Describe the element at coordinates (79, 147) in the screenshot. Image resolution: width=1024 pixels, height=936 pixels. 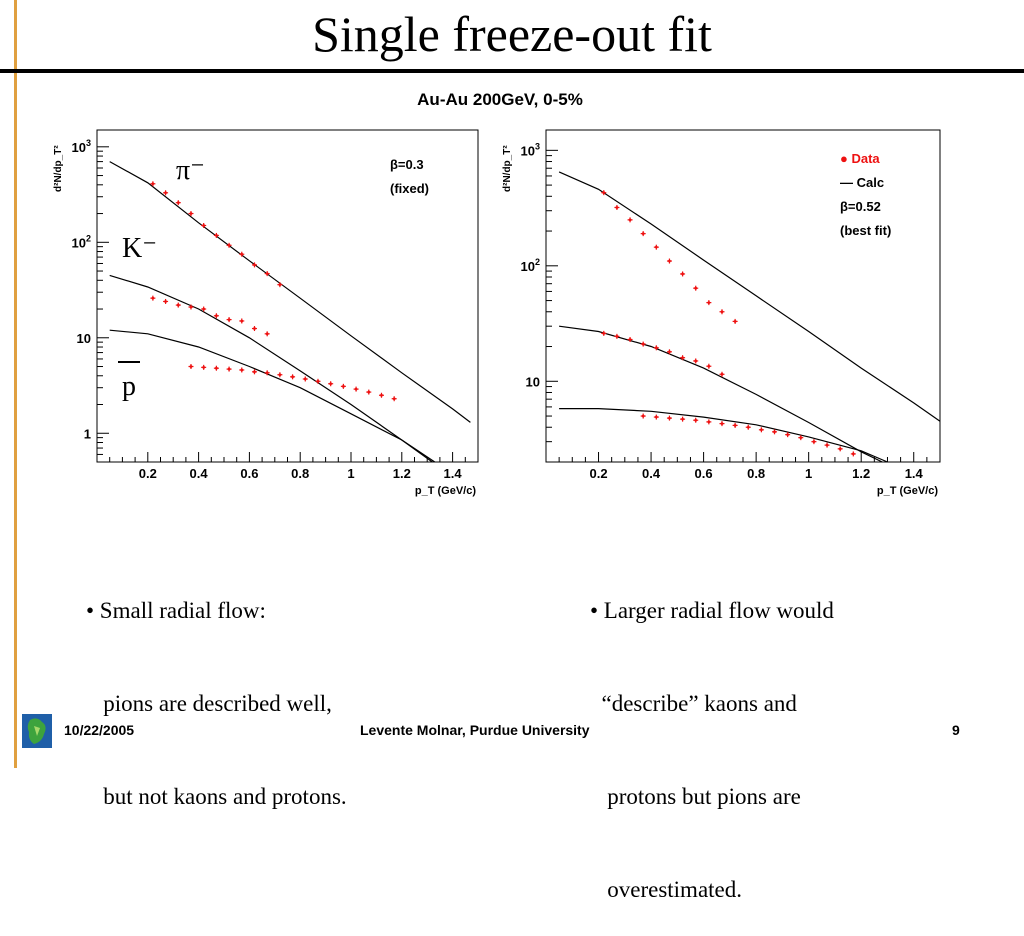
I see `y-tick-label-base: 10` at that location.